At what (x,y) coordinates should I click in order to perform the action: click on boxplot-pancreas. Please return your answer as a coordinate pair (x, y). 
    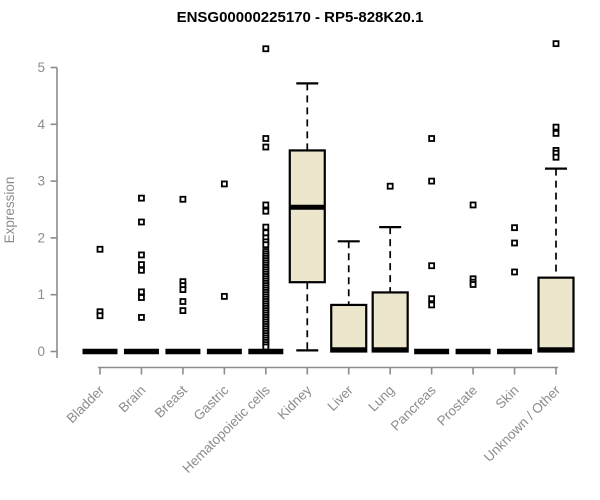
    Looking at the image, I should click on (432, 245).